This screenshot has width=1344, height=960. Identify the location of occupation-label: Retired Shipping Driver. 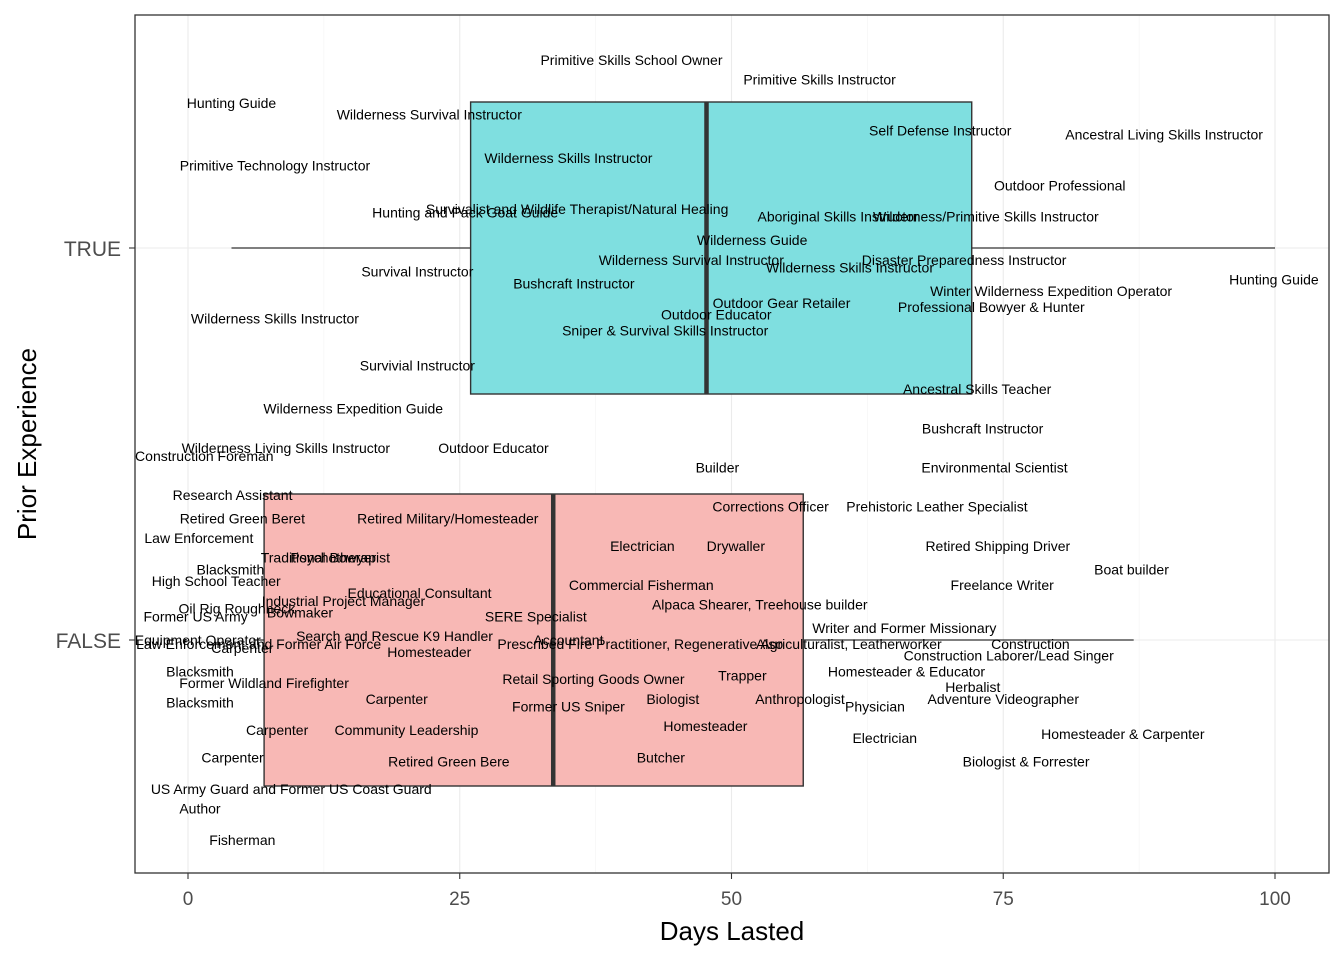
(997, 546).